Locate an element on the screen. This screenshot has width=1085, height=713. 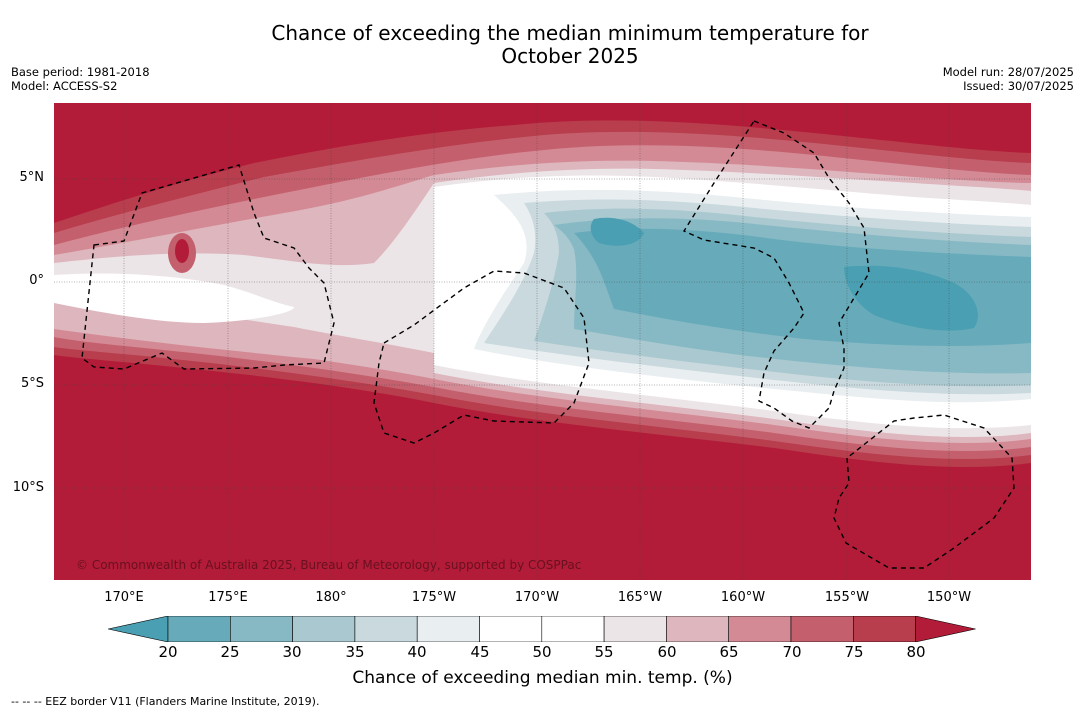
cb-tick-80: 80 is located at coordinates (916, 652).